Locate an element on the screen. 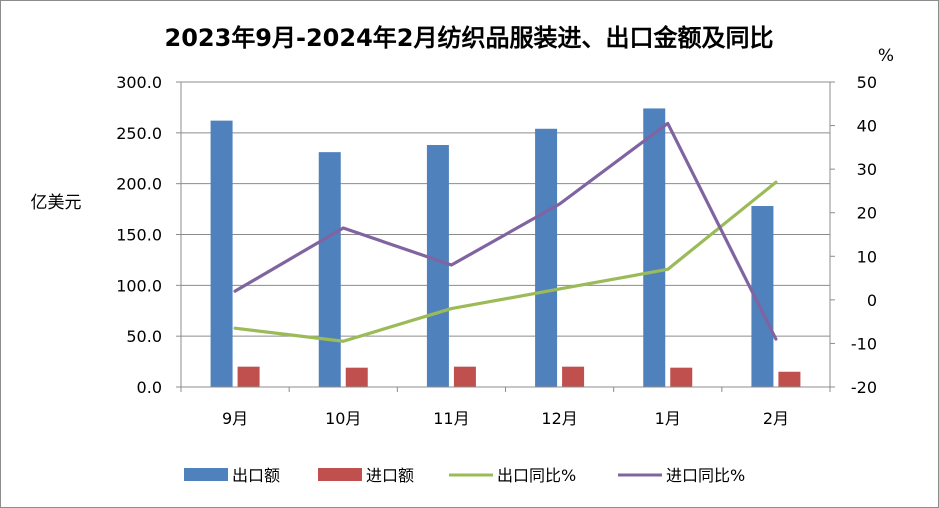 This screenshot has width=939, height=508. x-axis-ticks: 9月 10月 11月 12月 1月 2月 is located at coordinates (505, 418).